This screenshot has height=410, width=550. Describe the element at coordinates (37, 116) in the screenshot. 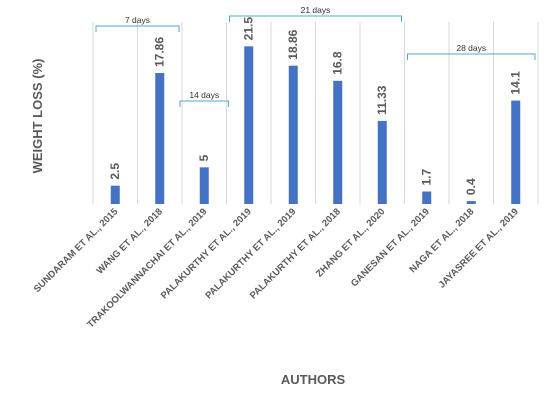

I see `y-axis-title: WEIGHT LOSS (%)` at that location.